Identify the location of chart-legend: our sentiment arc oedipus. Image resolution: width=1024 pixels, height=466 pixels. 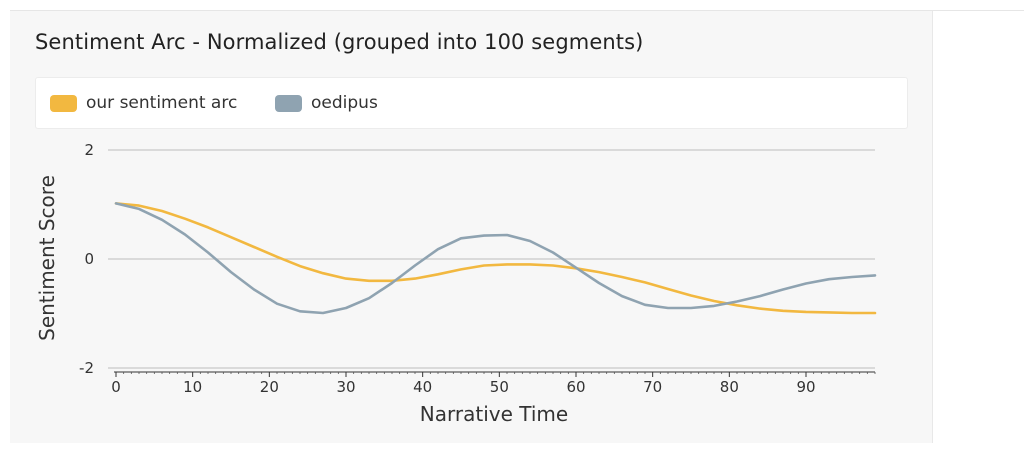
(471, 103).